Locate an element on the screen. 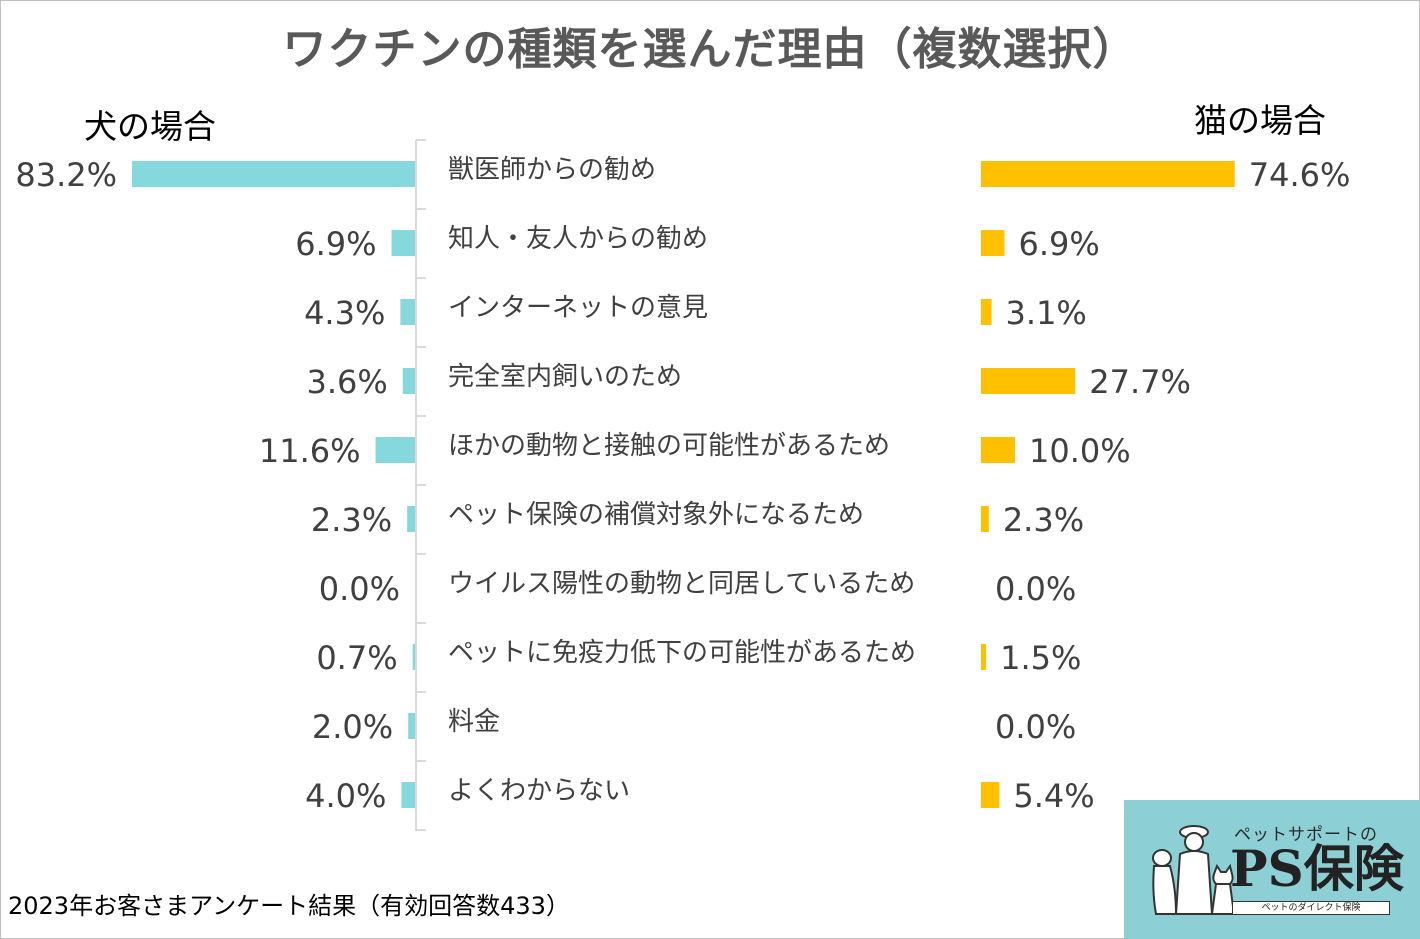 The image size is (1420, 939). dog-value-label: 11.6% is located at coordinates (310, 451).